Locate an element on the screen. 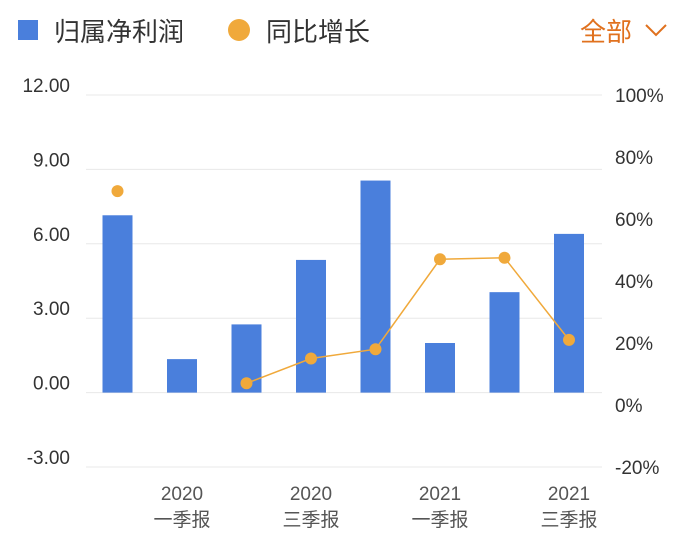  y2-axis-tick-label: 100% is located at coordinates (639, 96).